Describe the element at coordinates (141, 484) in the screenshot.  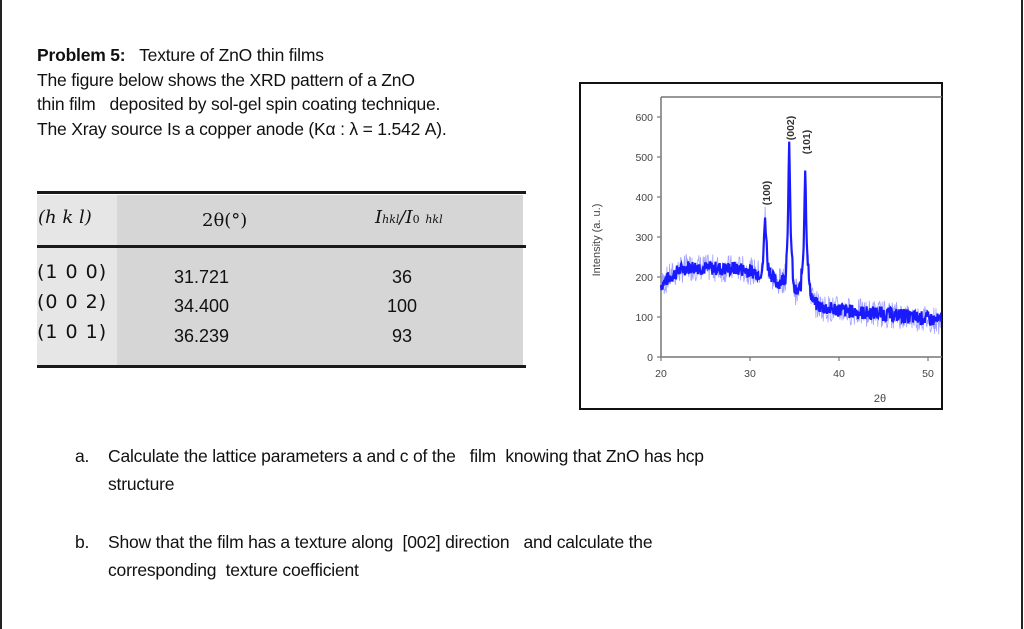
I see `question-a-line2: structure` at that location.